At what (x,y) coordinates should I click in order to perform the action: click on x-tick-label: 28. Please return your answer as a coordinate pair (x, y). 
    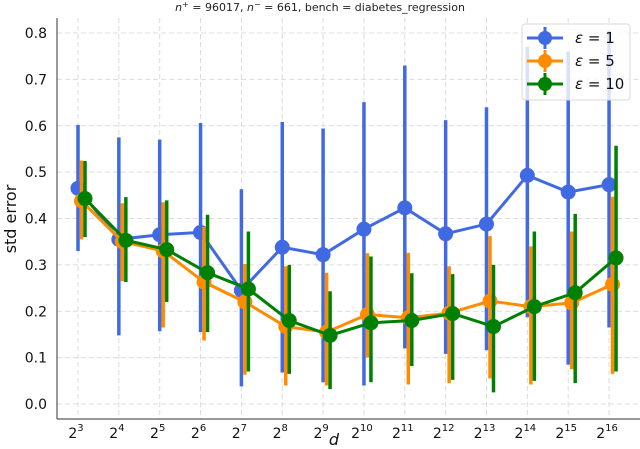
    Looking at the image, I should click on (280, 432).